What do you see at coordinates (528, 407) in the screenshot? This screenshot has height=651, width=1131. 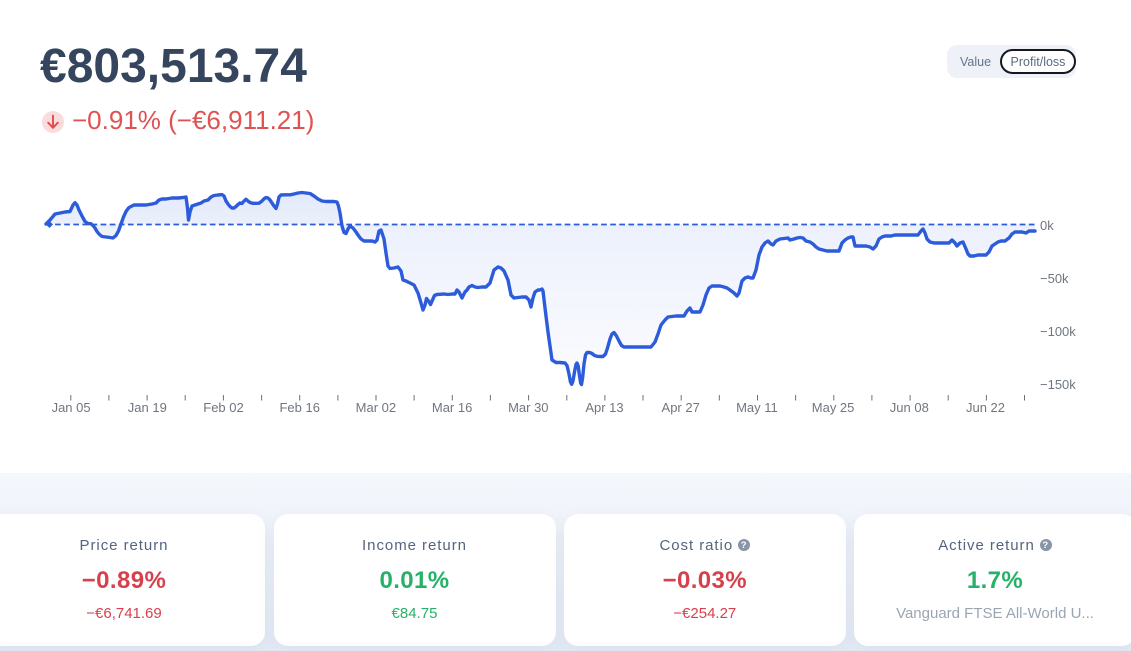 I see `svg-text: Mar 30` at bounding box center [528, 407].